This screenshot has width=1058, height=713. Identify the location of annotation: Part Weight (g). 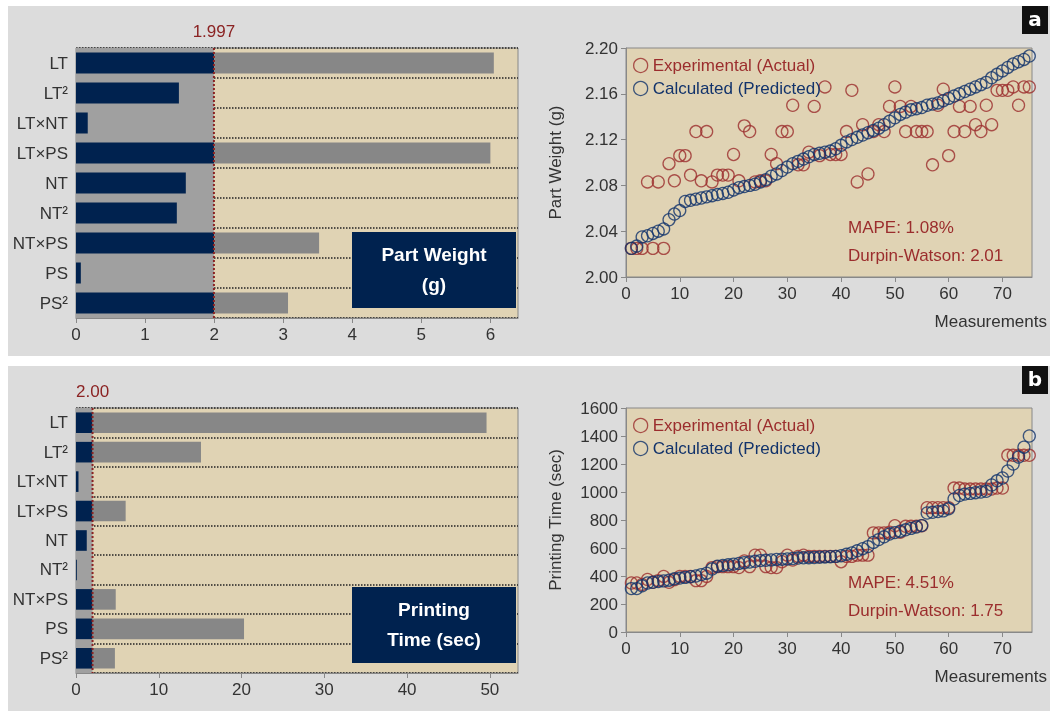
(434, 270).